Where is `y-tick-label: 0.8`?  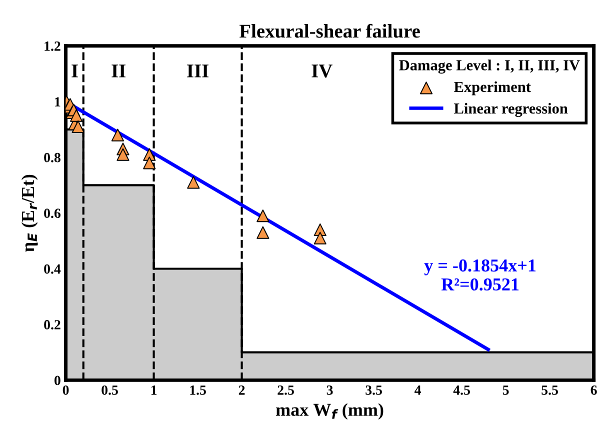 y-tick-label: 0.8 is located at coordinates (52, 157).